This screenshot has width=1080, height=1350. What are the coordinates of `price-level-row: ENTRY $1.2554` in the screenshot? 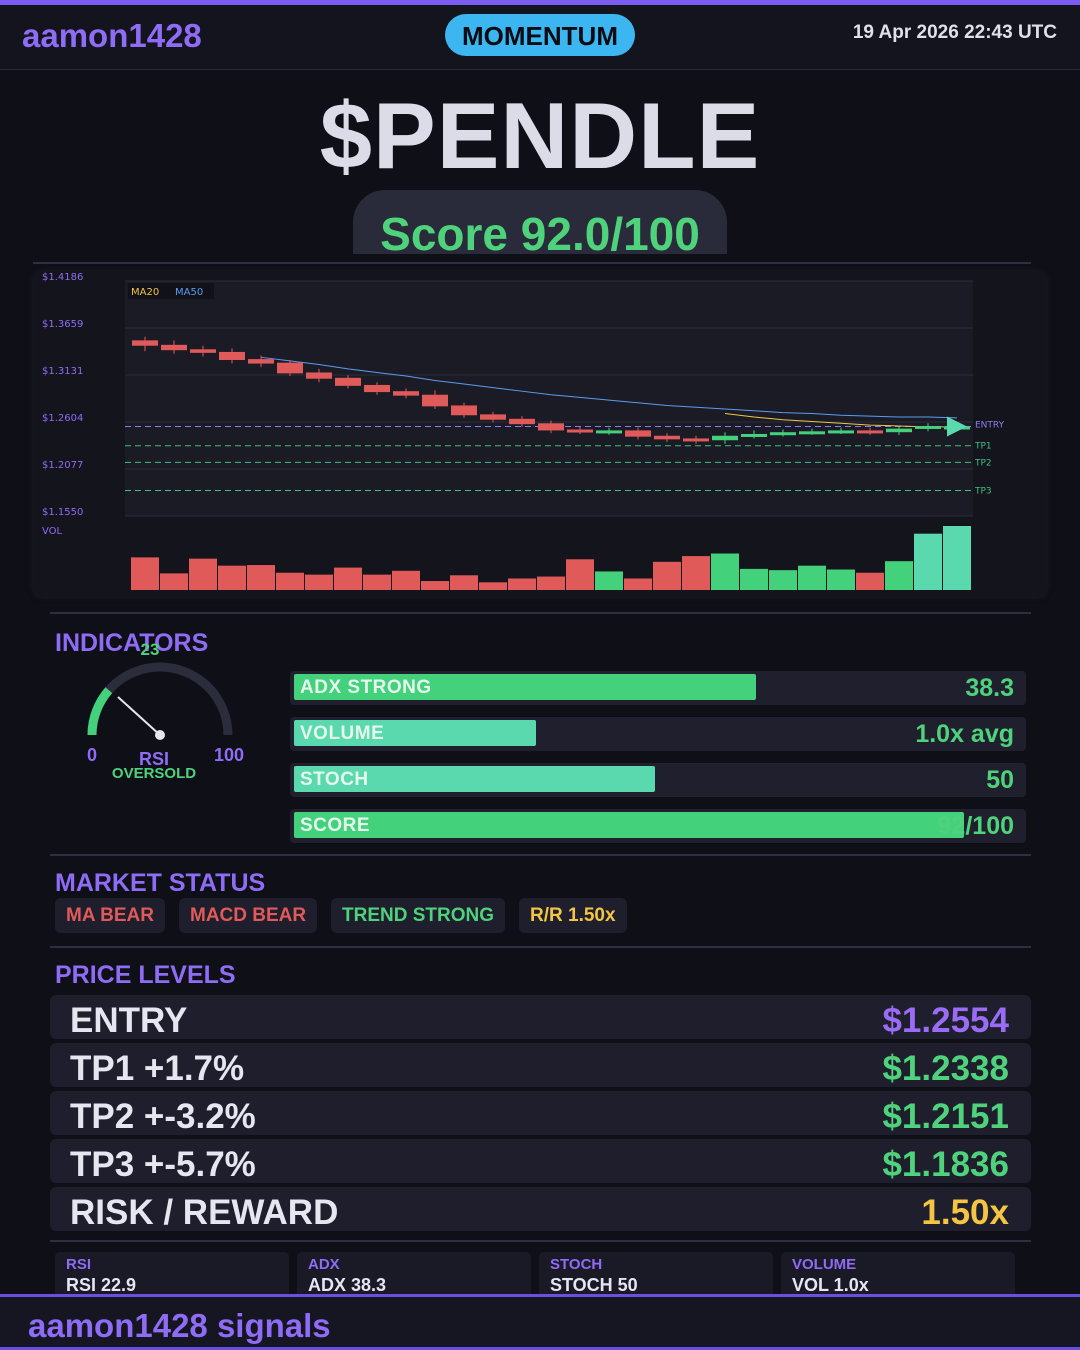 It's located at (540, 1017).